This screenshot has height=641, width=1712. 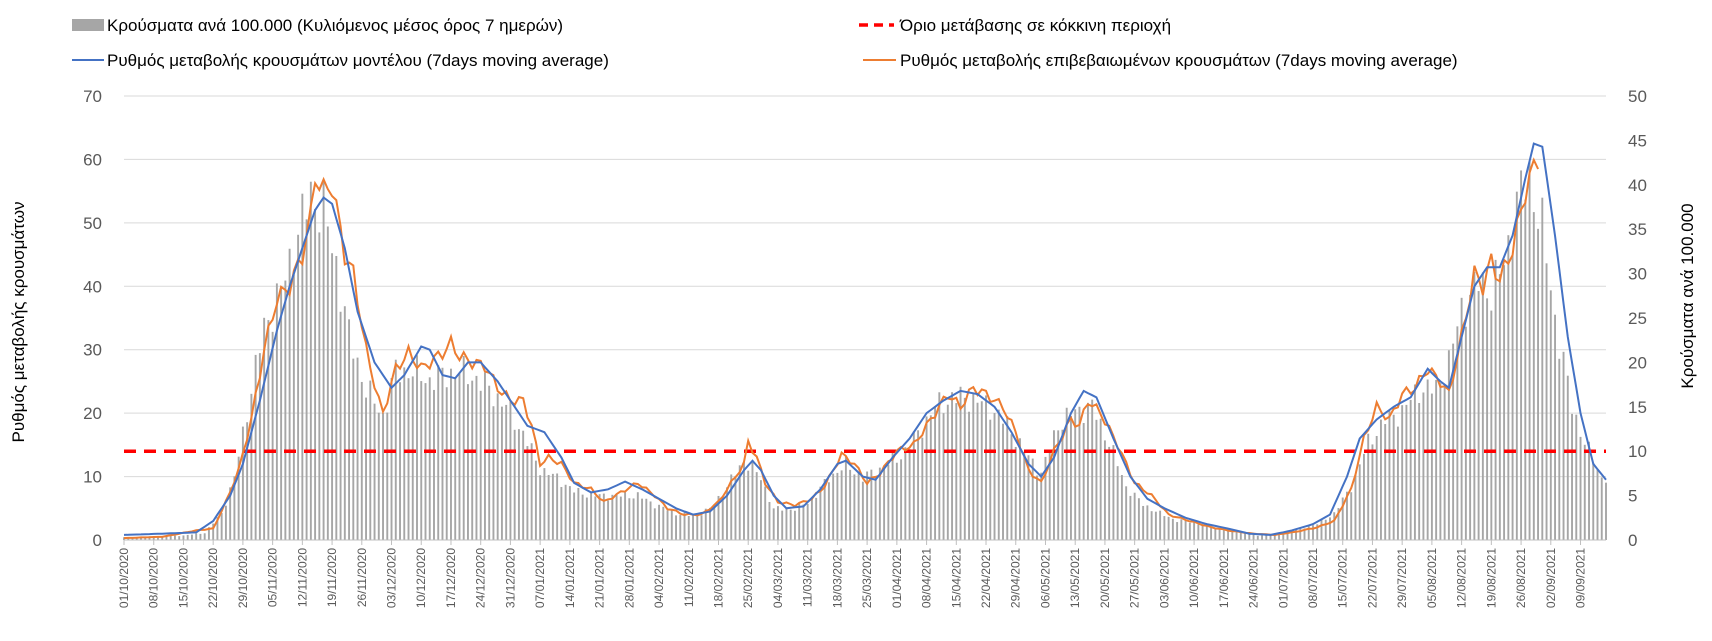 I want to click on x-tick-label: 26/11/2020, so click(x=362, y=577).